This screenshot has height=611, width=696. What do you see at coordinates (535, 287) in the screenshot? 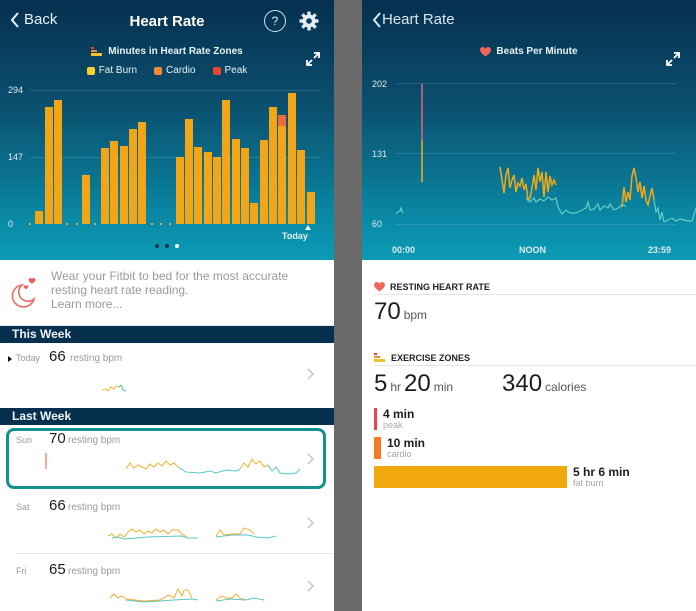
I see `resting-heart-rate-header: RESTING HEART RATE` at bounding box center [535, 287].